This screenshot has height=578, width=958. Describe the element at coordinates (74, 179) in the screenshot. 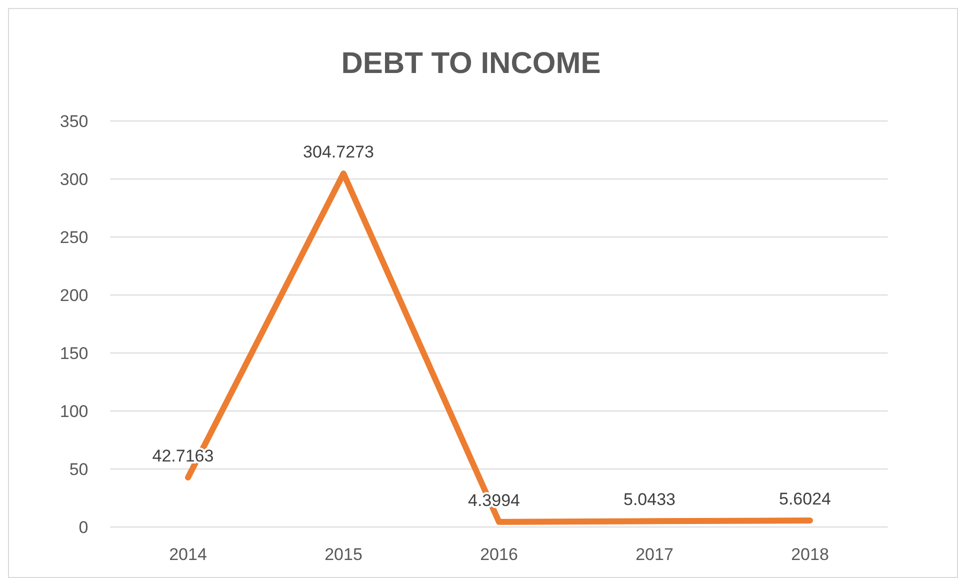

I see `y-tick-label: 300` at that location.